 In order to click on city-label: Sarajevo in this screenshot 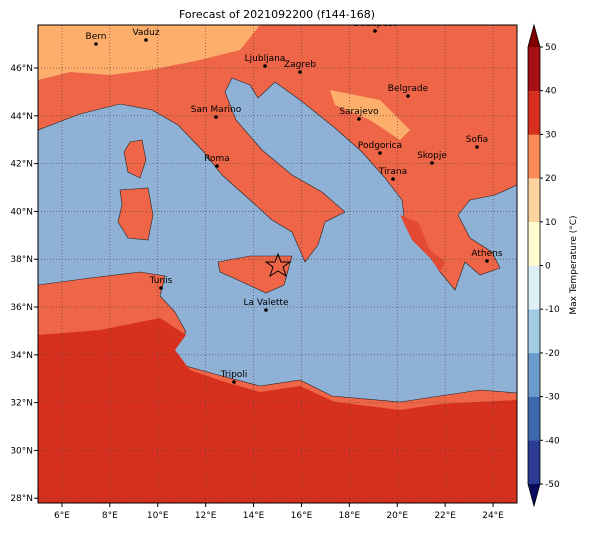, I will do `click(359, 112)`.